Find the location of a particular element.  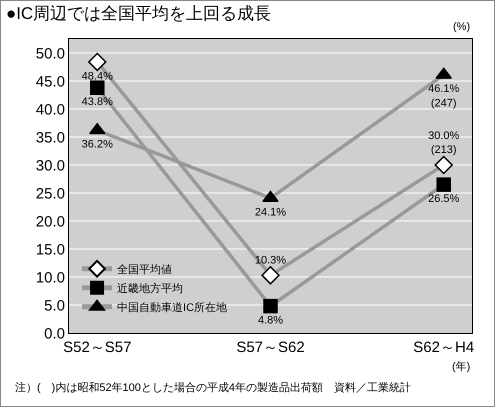

data-label: 36.2% is located at coordinates (98, 144).